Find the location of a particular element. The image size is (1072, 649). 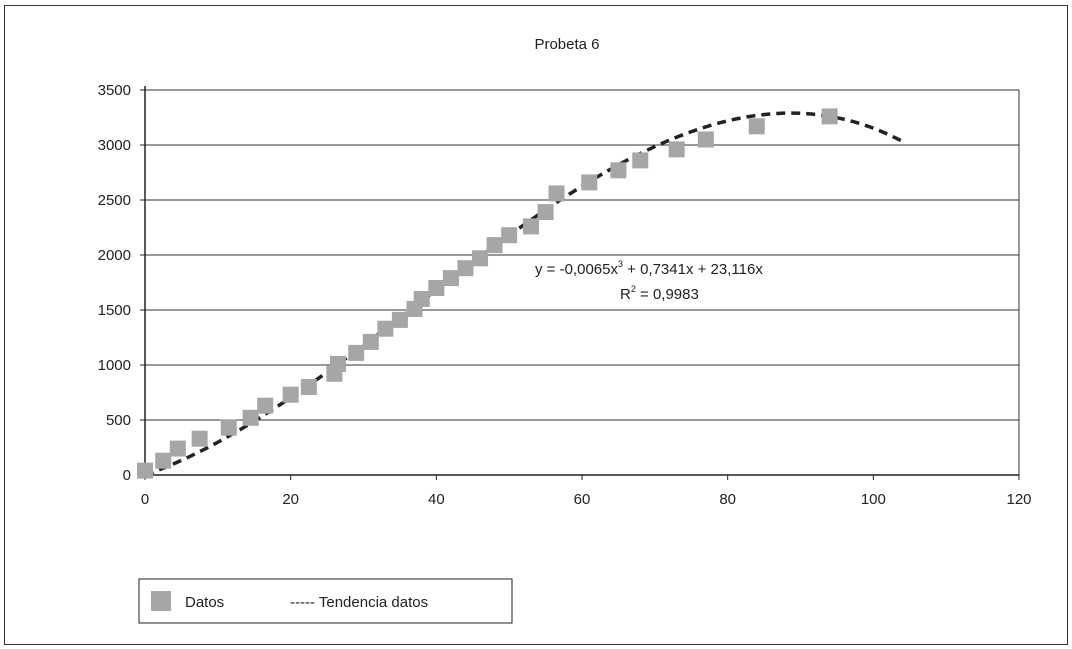

y-tick-label-500: 500 is located at coordinates (118, 420).